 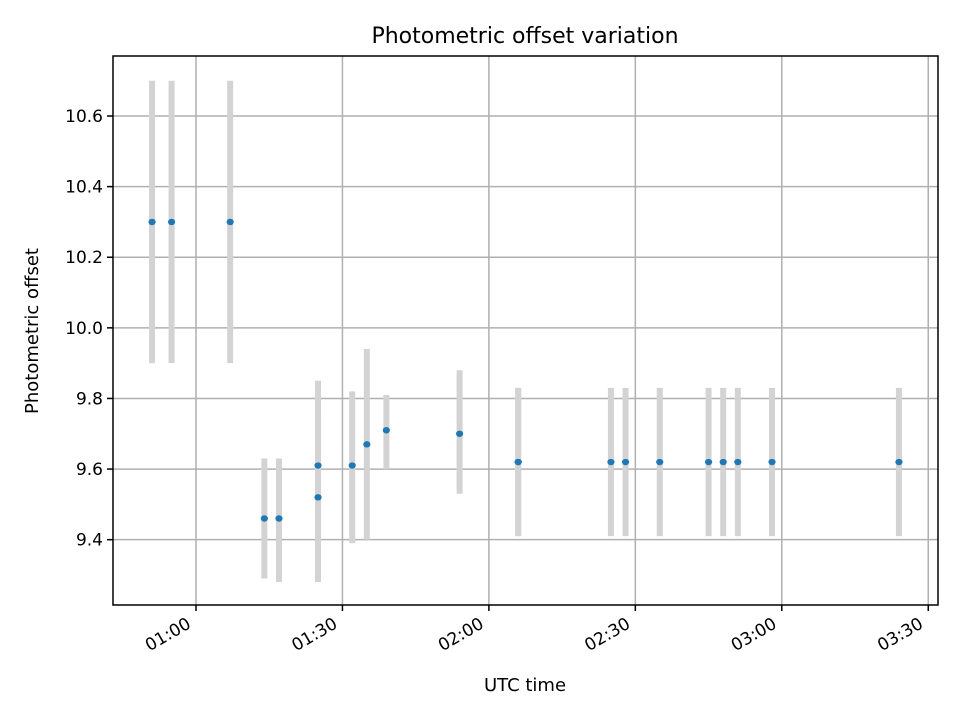 I want to click on x-tick-label: 02:30, so click(x=607, y=635).